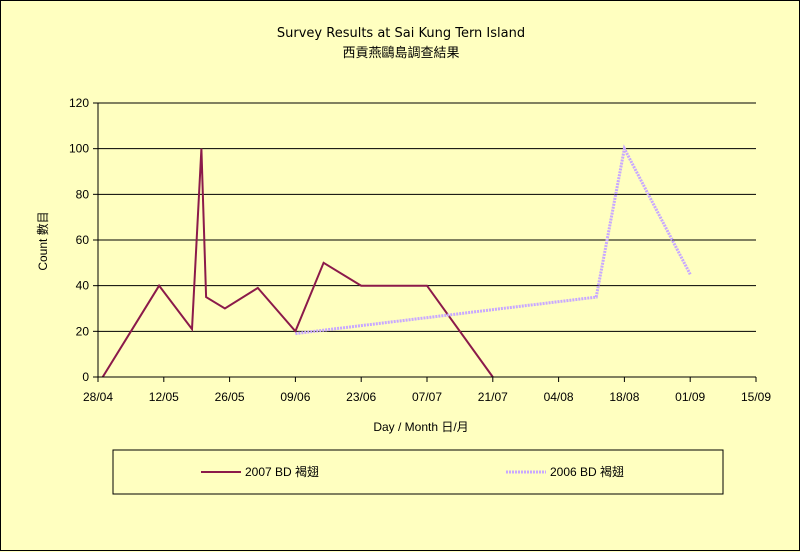 The image size is (800, 552). What do you see at coordinates (85, 377) in the screenshot?
I see `y-tick-label: 0` at bounding box center [85, 377].